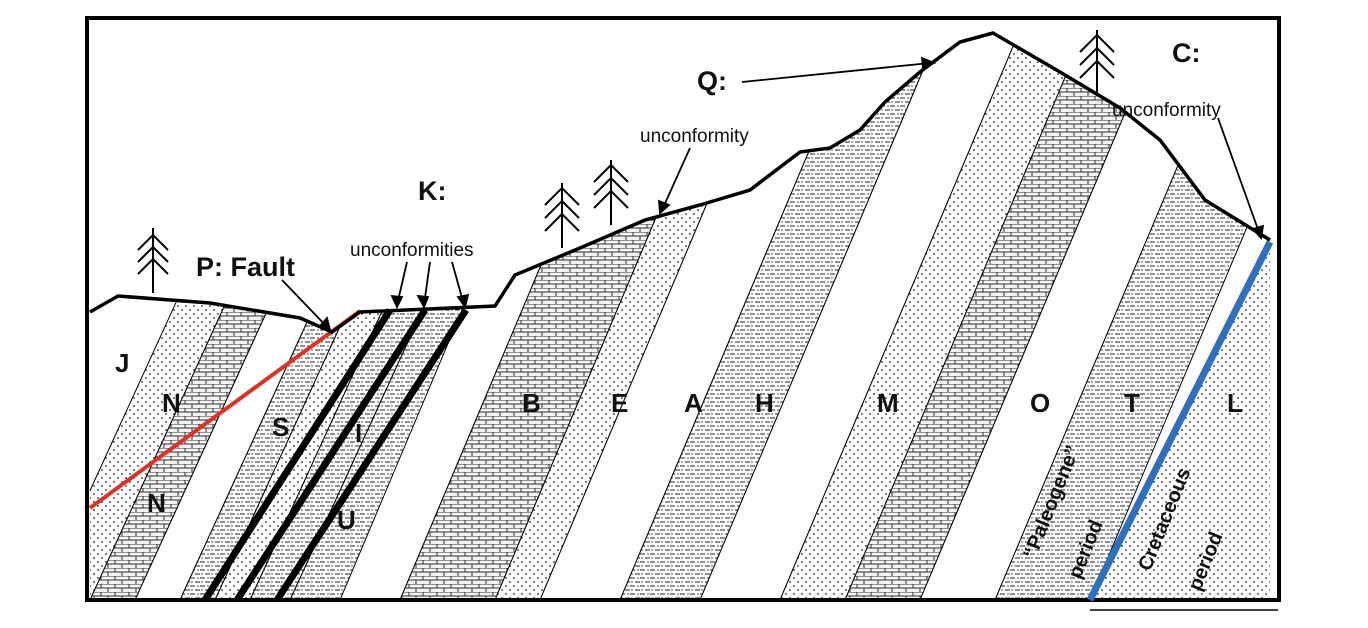 The image size is (1368, 628). What do you see at coordinates (676, 179) in the screenshot?
I see `arrow-unconformity-mid` at bounding box center [676, 179].